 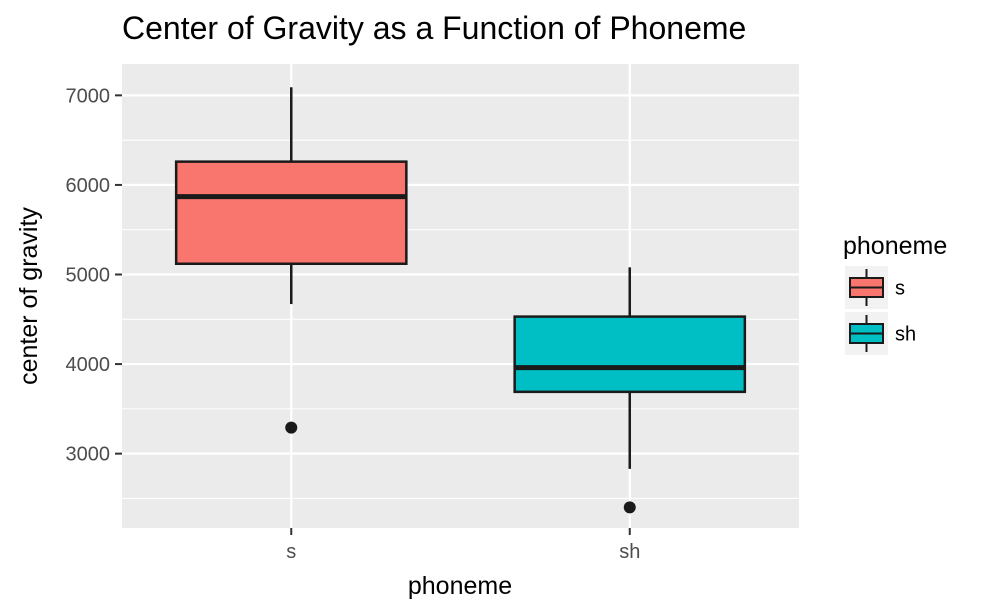 I want to click on y-tick-label: 4000, so click(x=88, y=365).